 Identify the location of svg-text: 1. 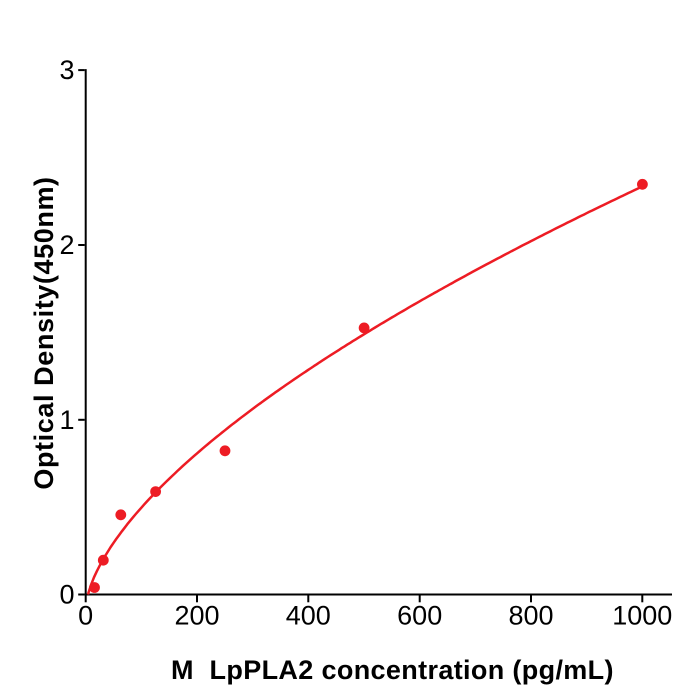
(66, 420).